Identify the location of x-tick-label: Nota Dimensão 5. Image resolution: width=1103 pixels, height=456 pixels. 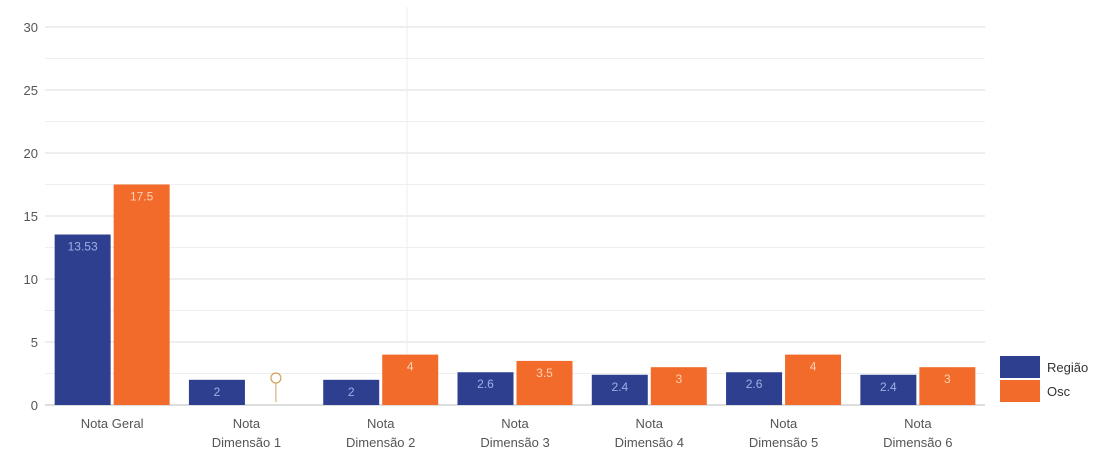
(783, 433).